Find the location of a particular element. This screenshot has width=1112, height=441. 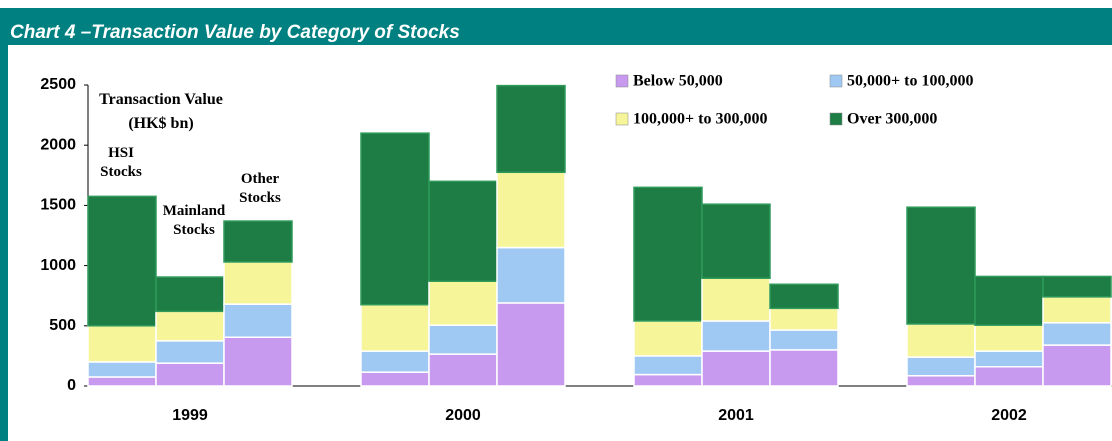

y-tick-label: 2000 is located at coordinates (58, 144).